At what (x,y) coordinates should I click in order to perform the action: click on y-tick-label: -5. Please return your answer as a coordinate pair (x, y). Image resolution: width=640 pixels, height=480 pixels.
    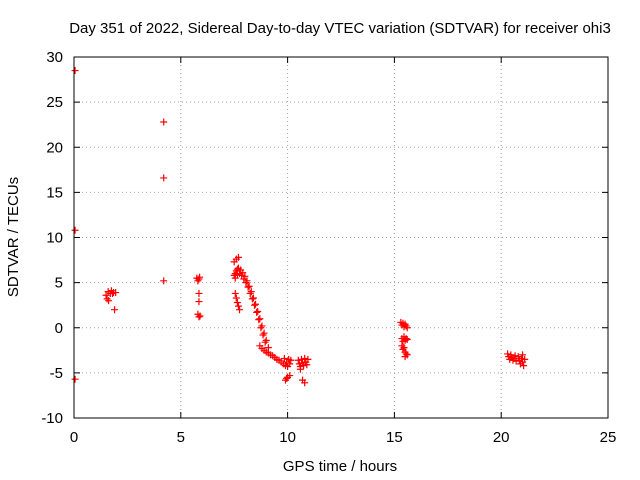
    Looking at the image, I should click on (56, 373).